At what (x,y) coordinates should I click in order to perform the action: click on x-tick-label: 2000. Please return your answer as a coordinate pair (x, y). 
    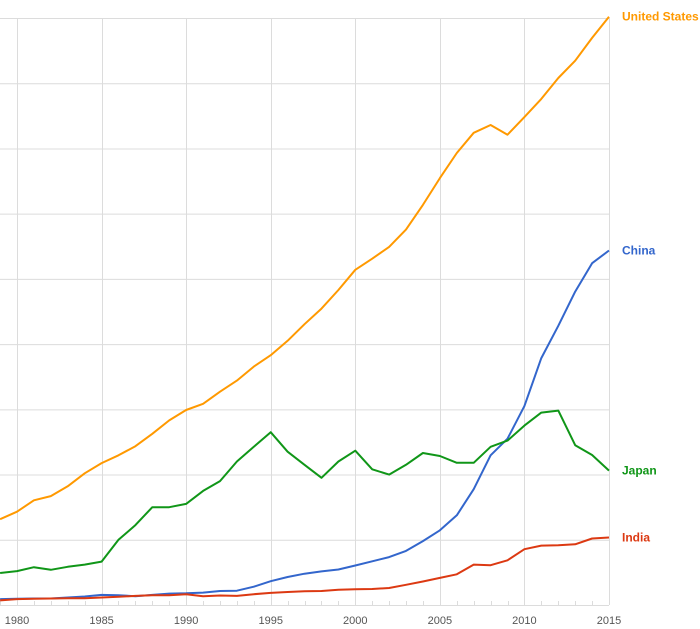
    Looking at the image, I should click on (355, 621).